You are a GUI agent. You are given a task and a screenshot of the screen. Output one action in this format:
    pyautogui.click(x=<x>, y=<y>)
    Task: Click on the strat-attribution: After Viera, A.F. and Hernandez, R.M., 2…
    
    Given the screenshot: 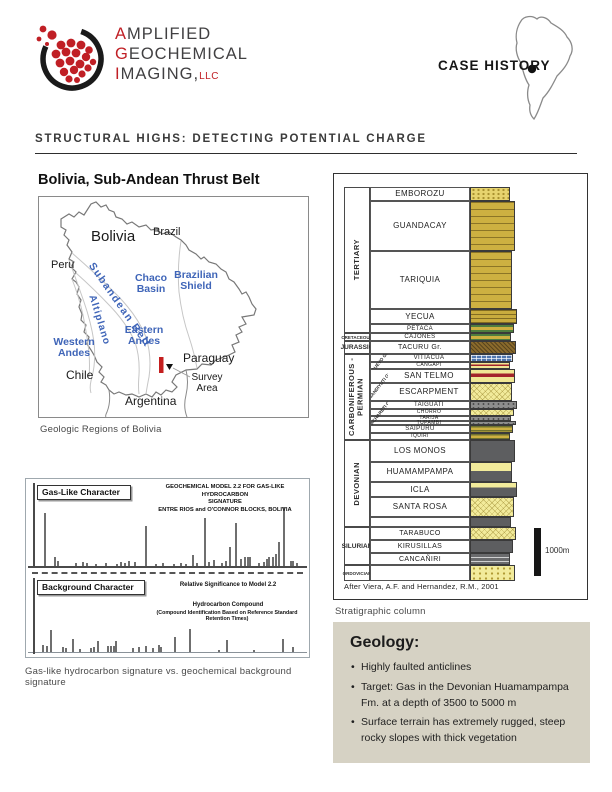 What is the action you would take?
    pyautogui.click(x=421, y=586)
    